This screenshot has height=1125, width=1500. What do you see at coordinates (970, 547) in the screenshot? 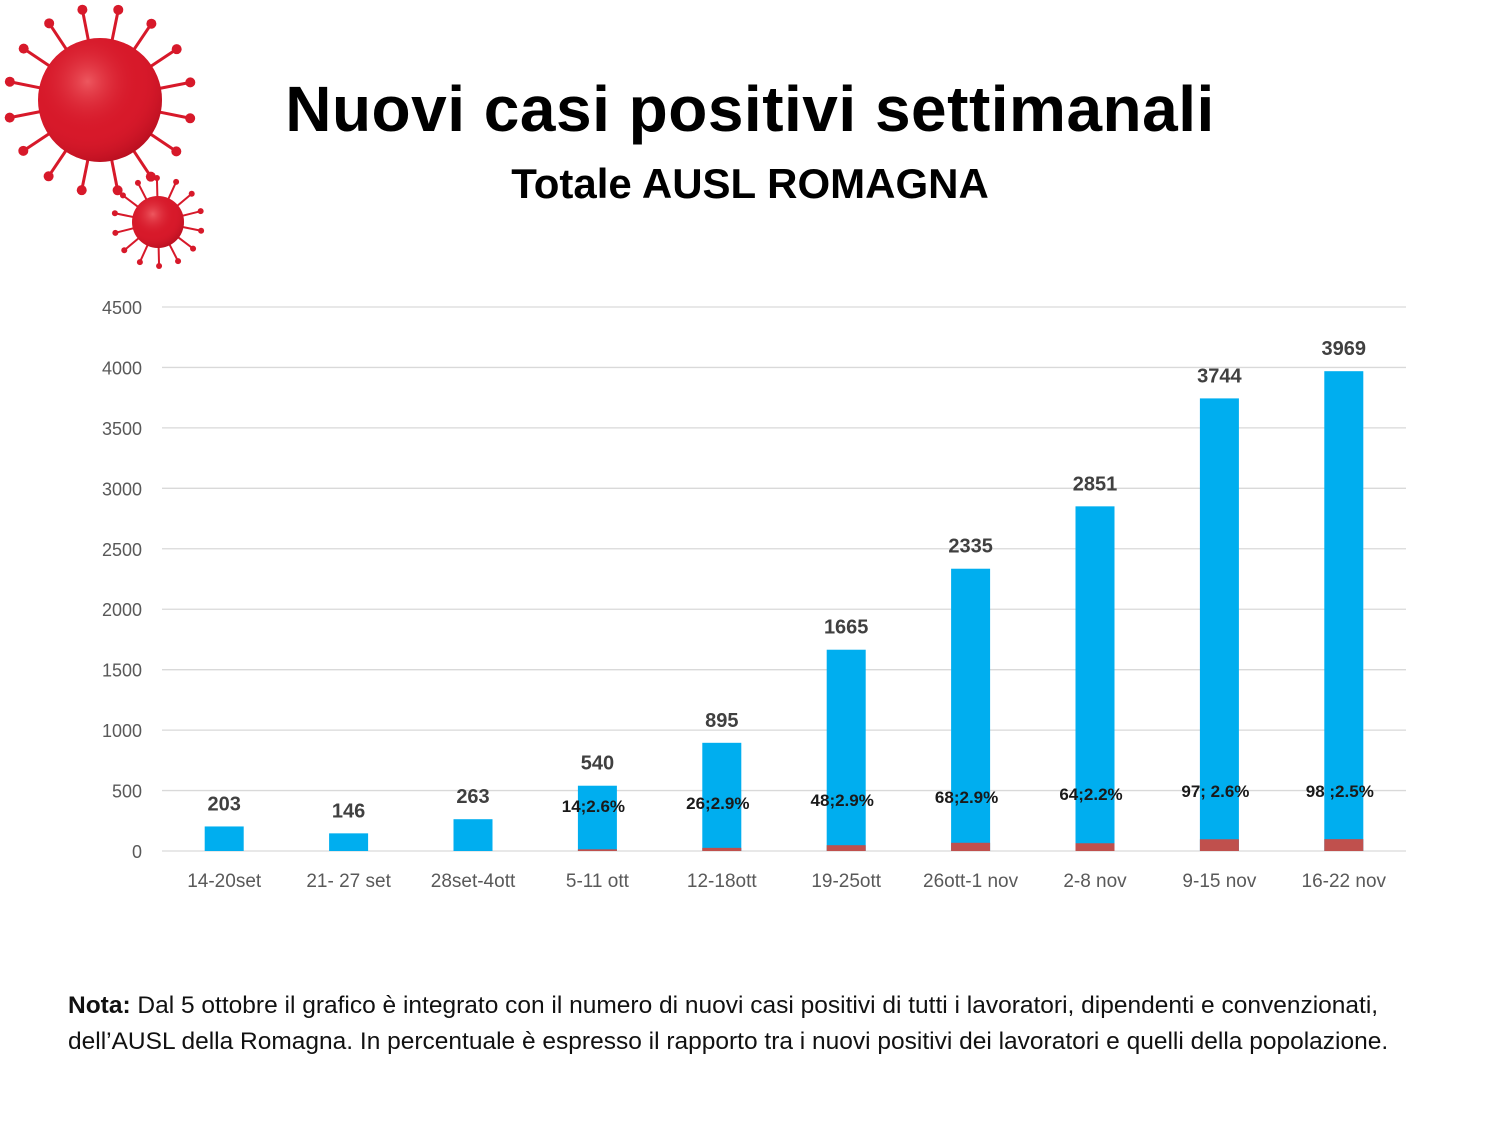
I see `bar-value-label: 2335` at bounding box center [970, 547].